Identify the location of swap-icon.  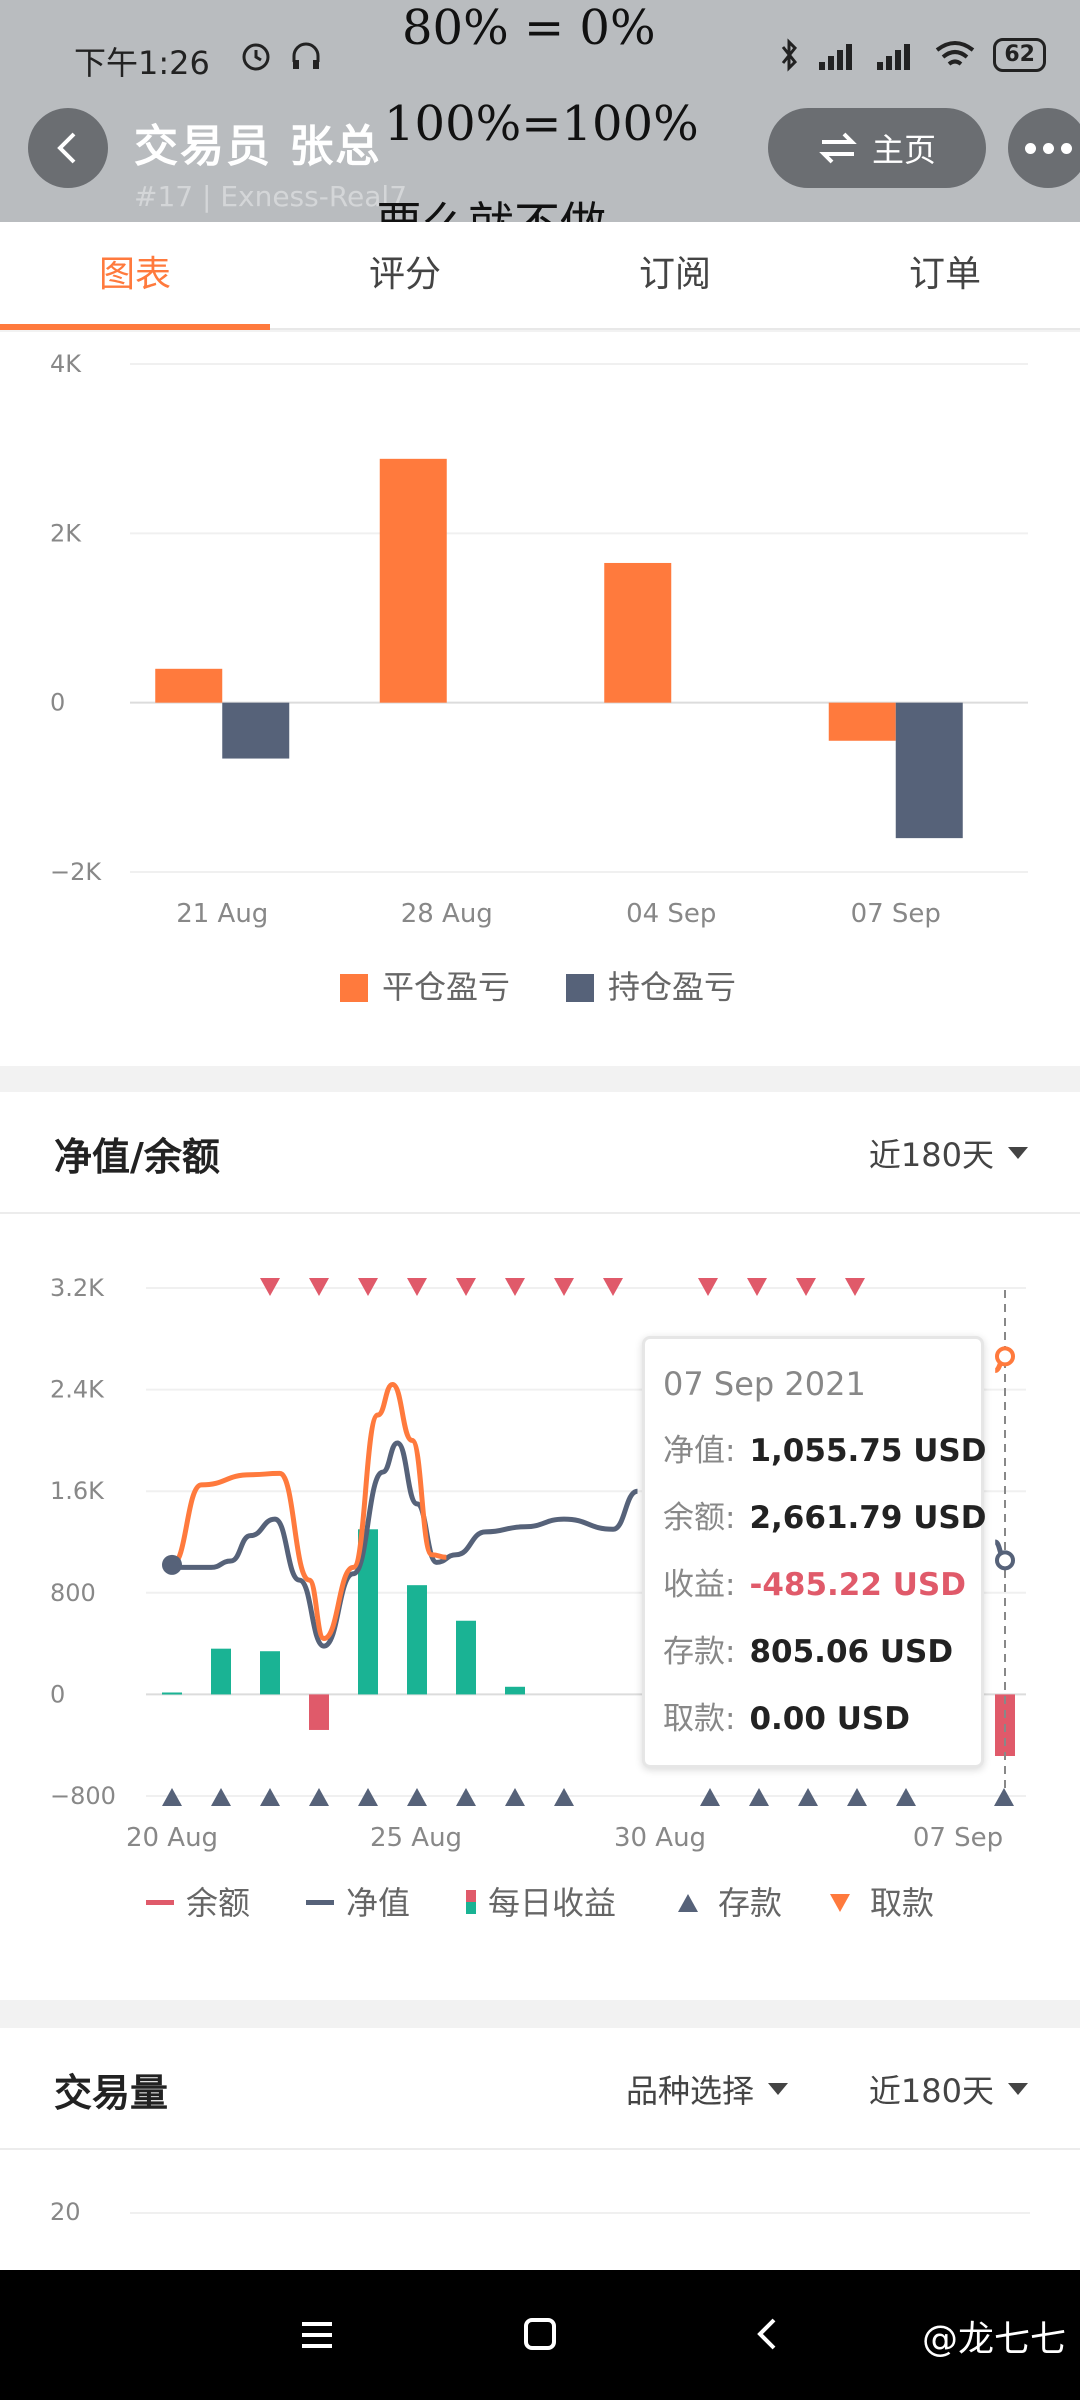
(838, 148).